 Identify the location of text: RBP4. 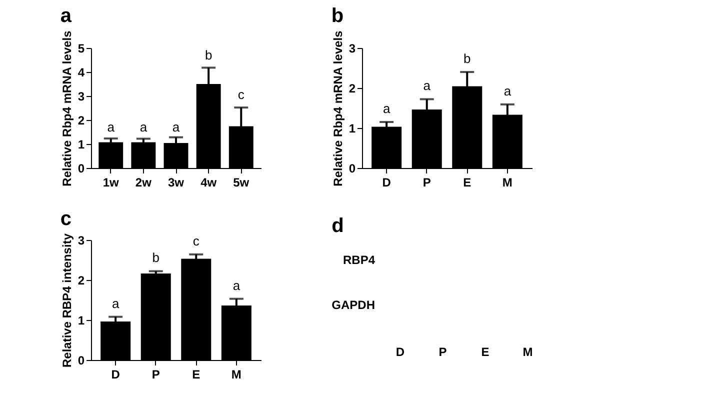
(359, 260).